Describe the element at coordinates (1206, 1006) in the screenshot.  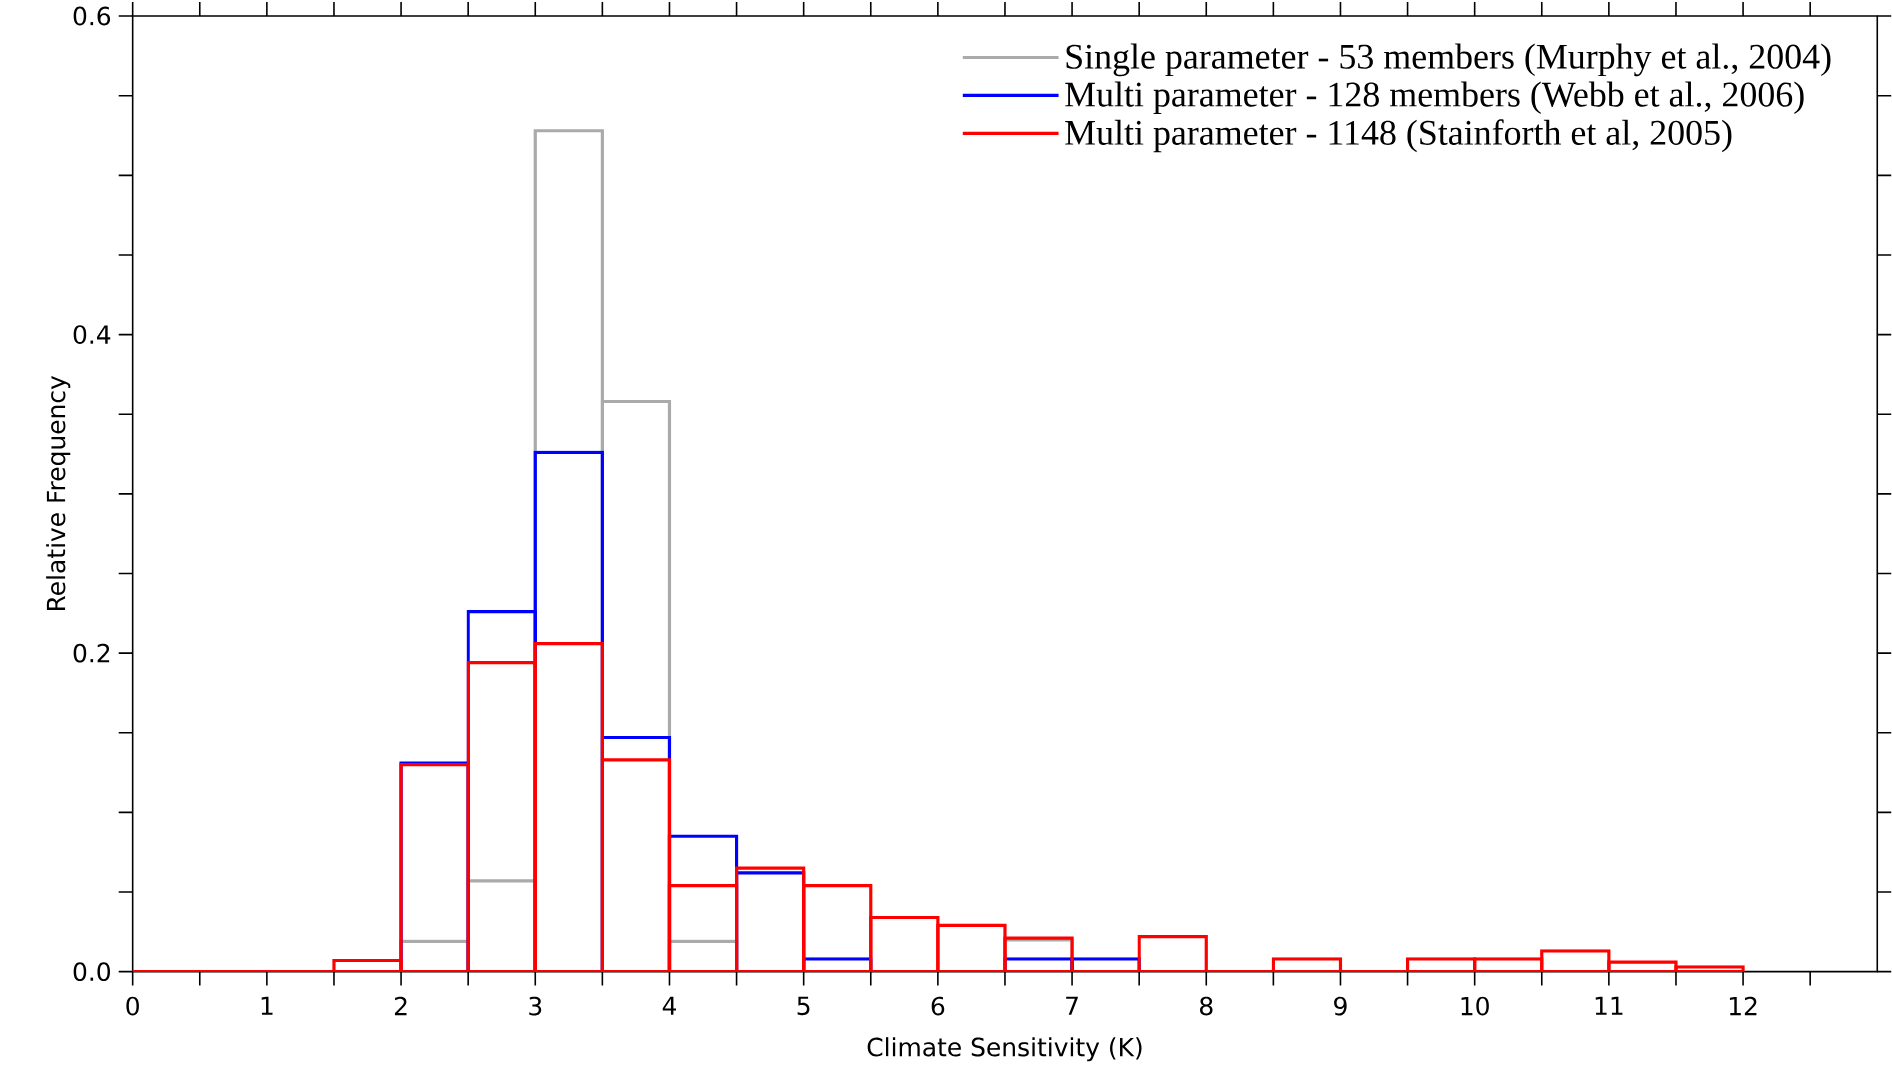
I see `x-tick-label: 8` at that location.